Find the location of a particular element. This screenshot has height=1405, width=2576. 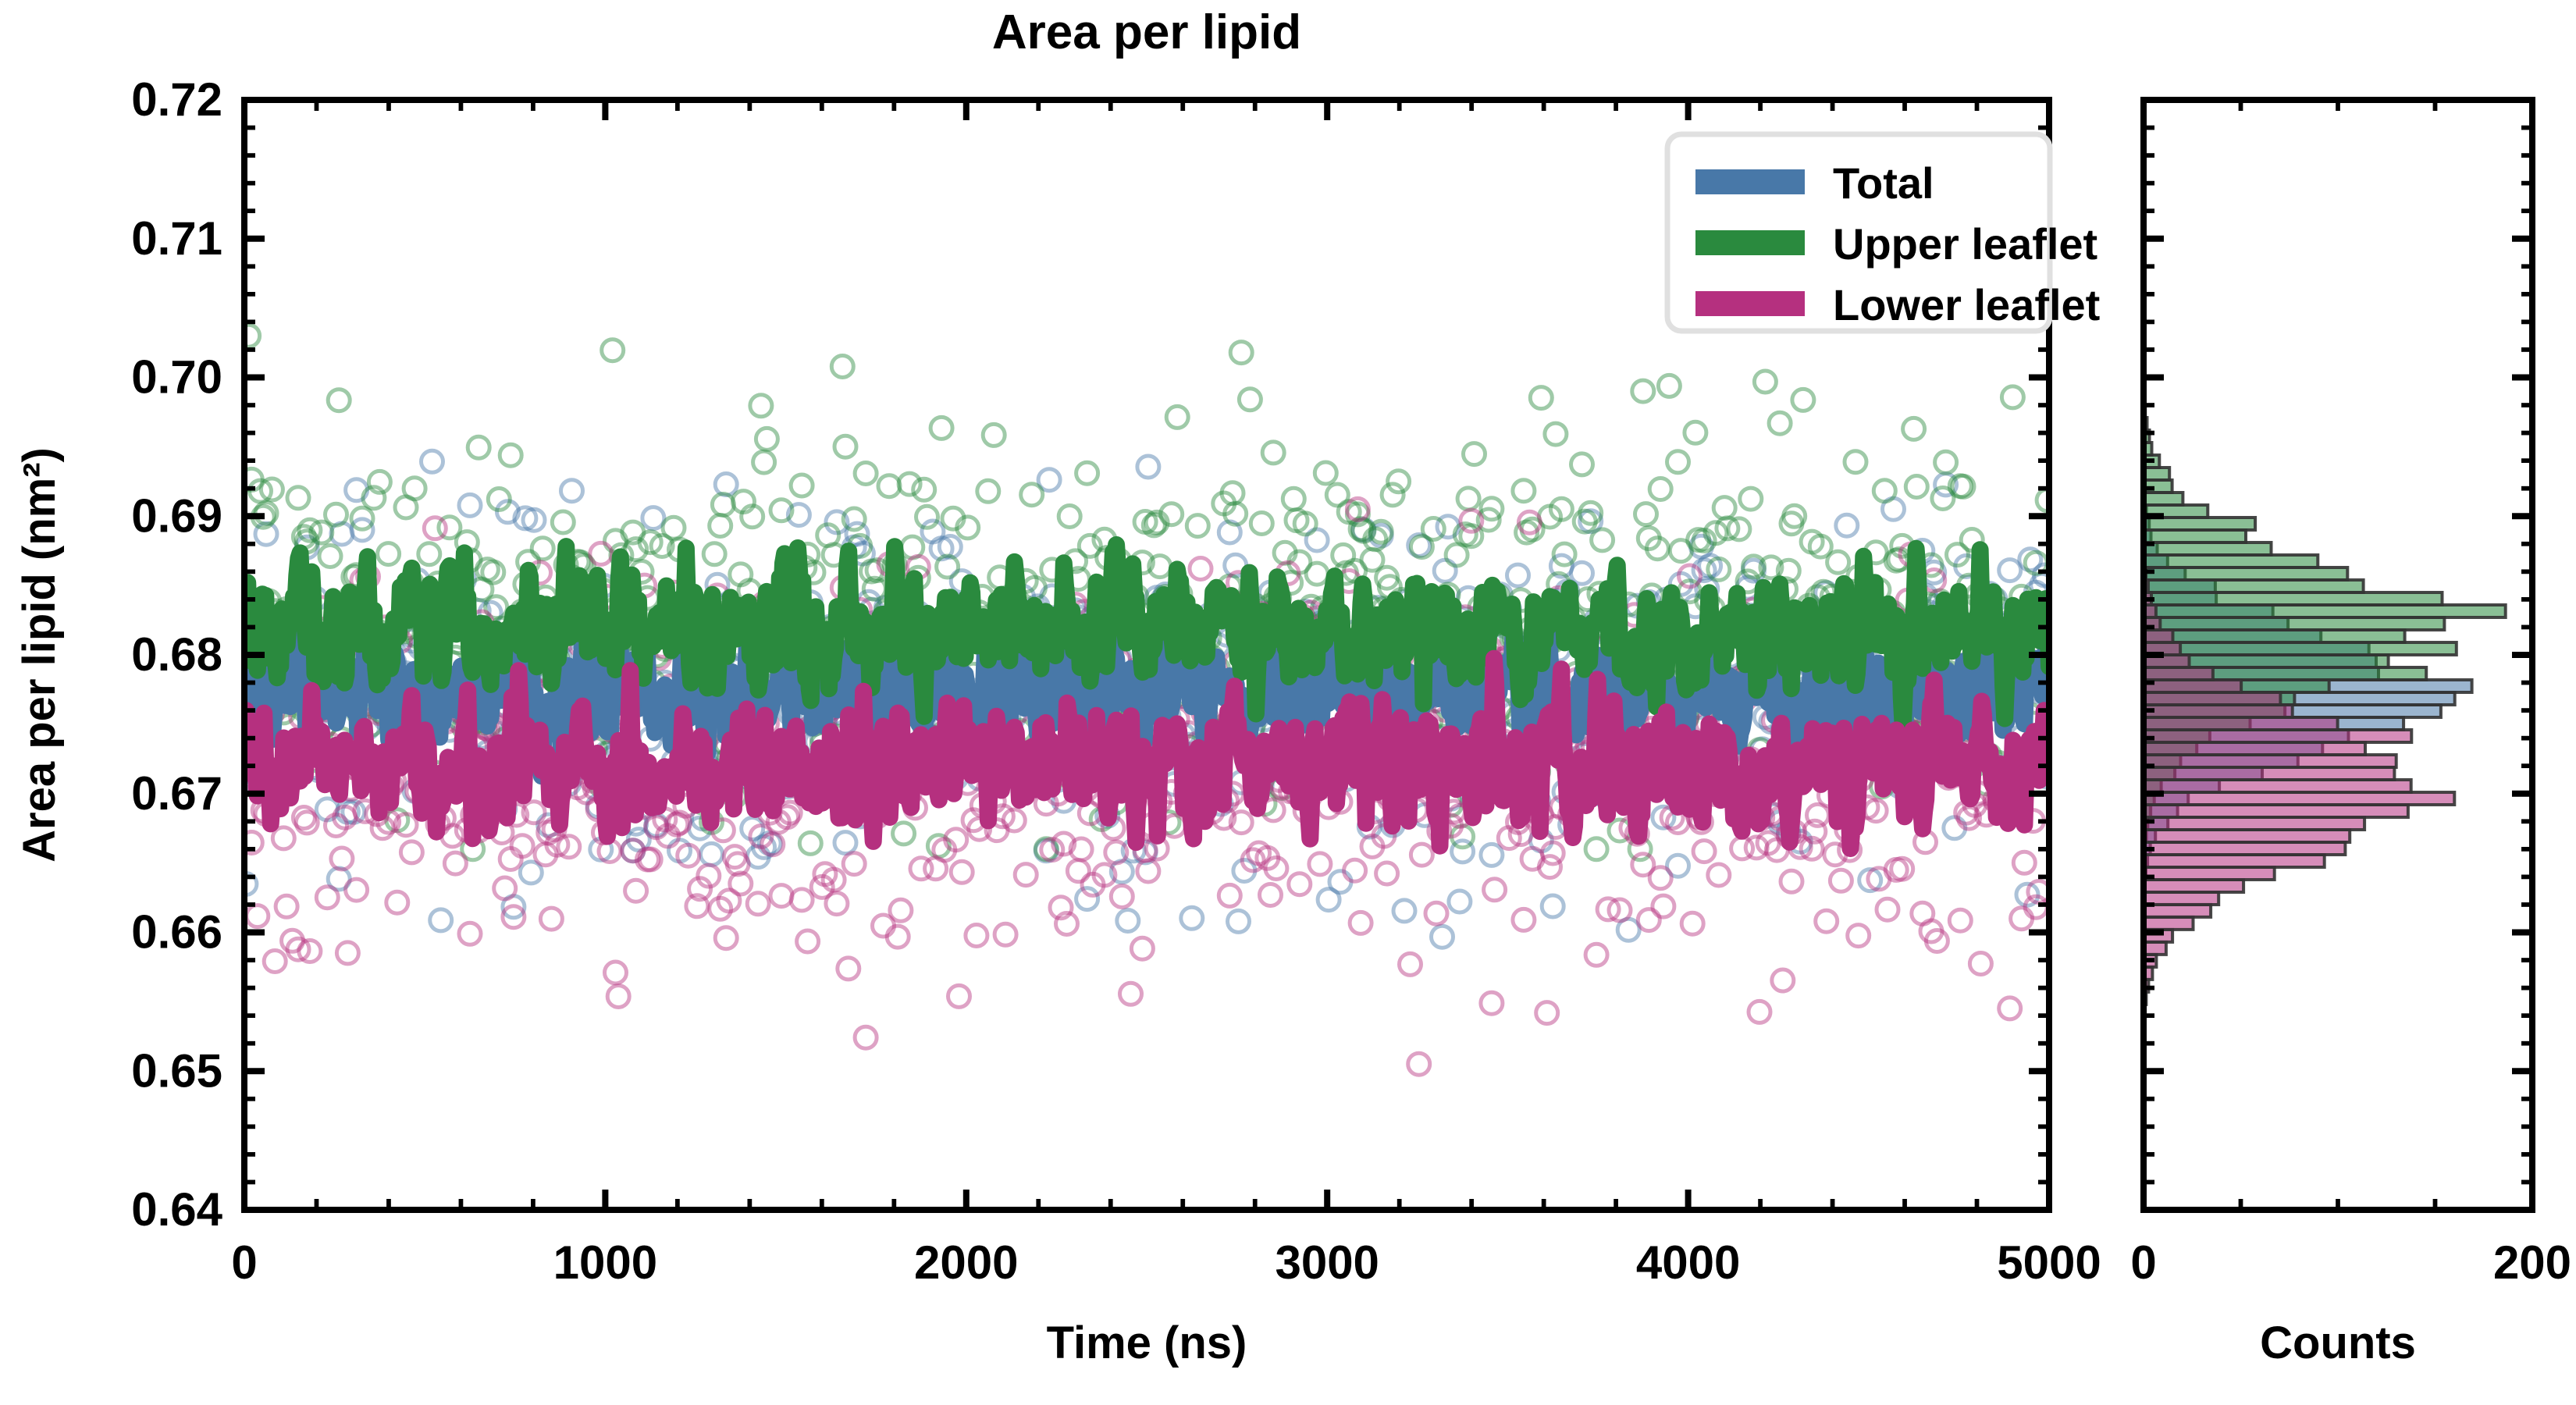

main-ytick-label: 0.66 is located at coordinates (176, 933).